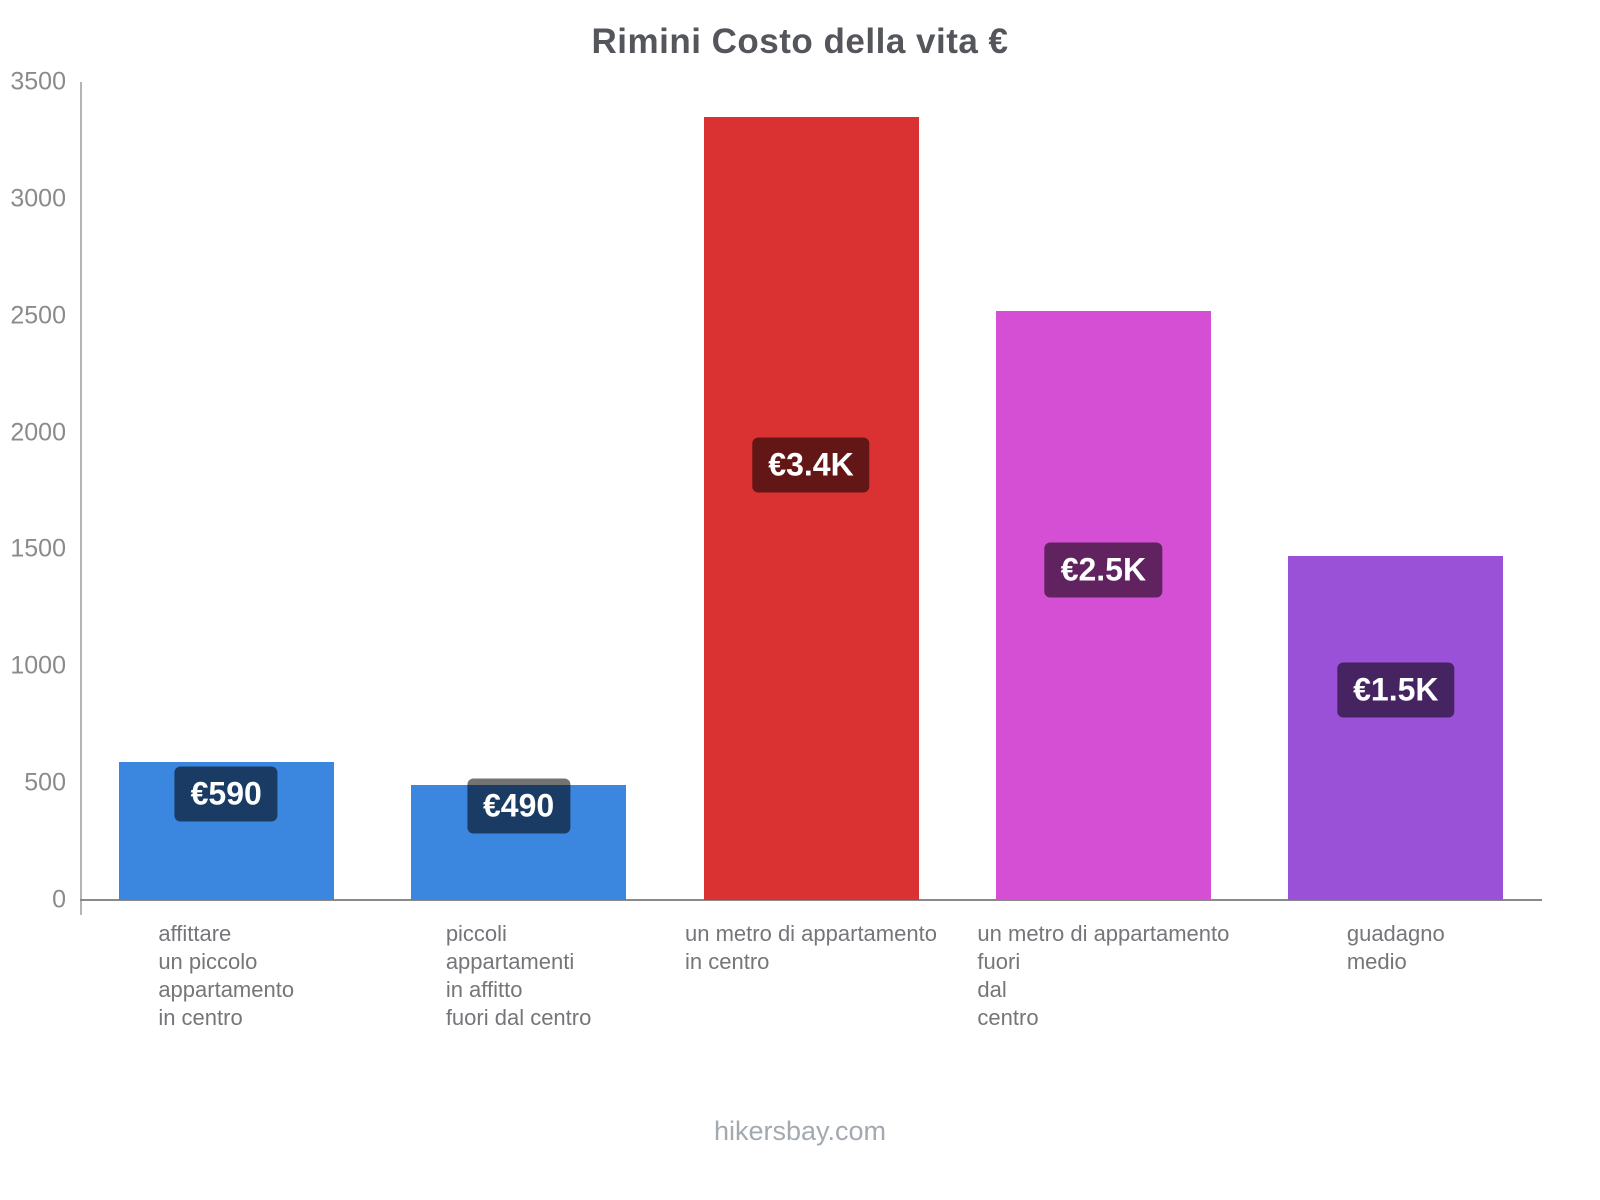 The image size is (1600, 1200). I want to click on y-axis-tick-label: 1000, so click(38, 665).